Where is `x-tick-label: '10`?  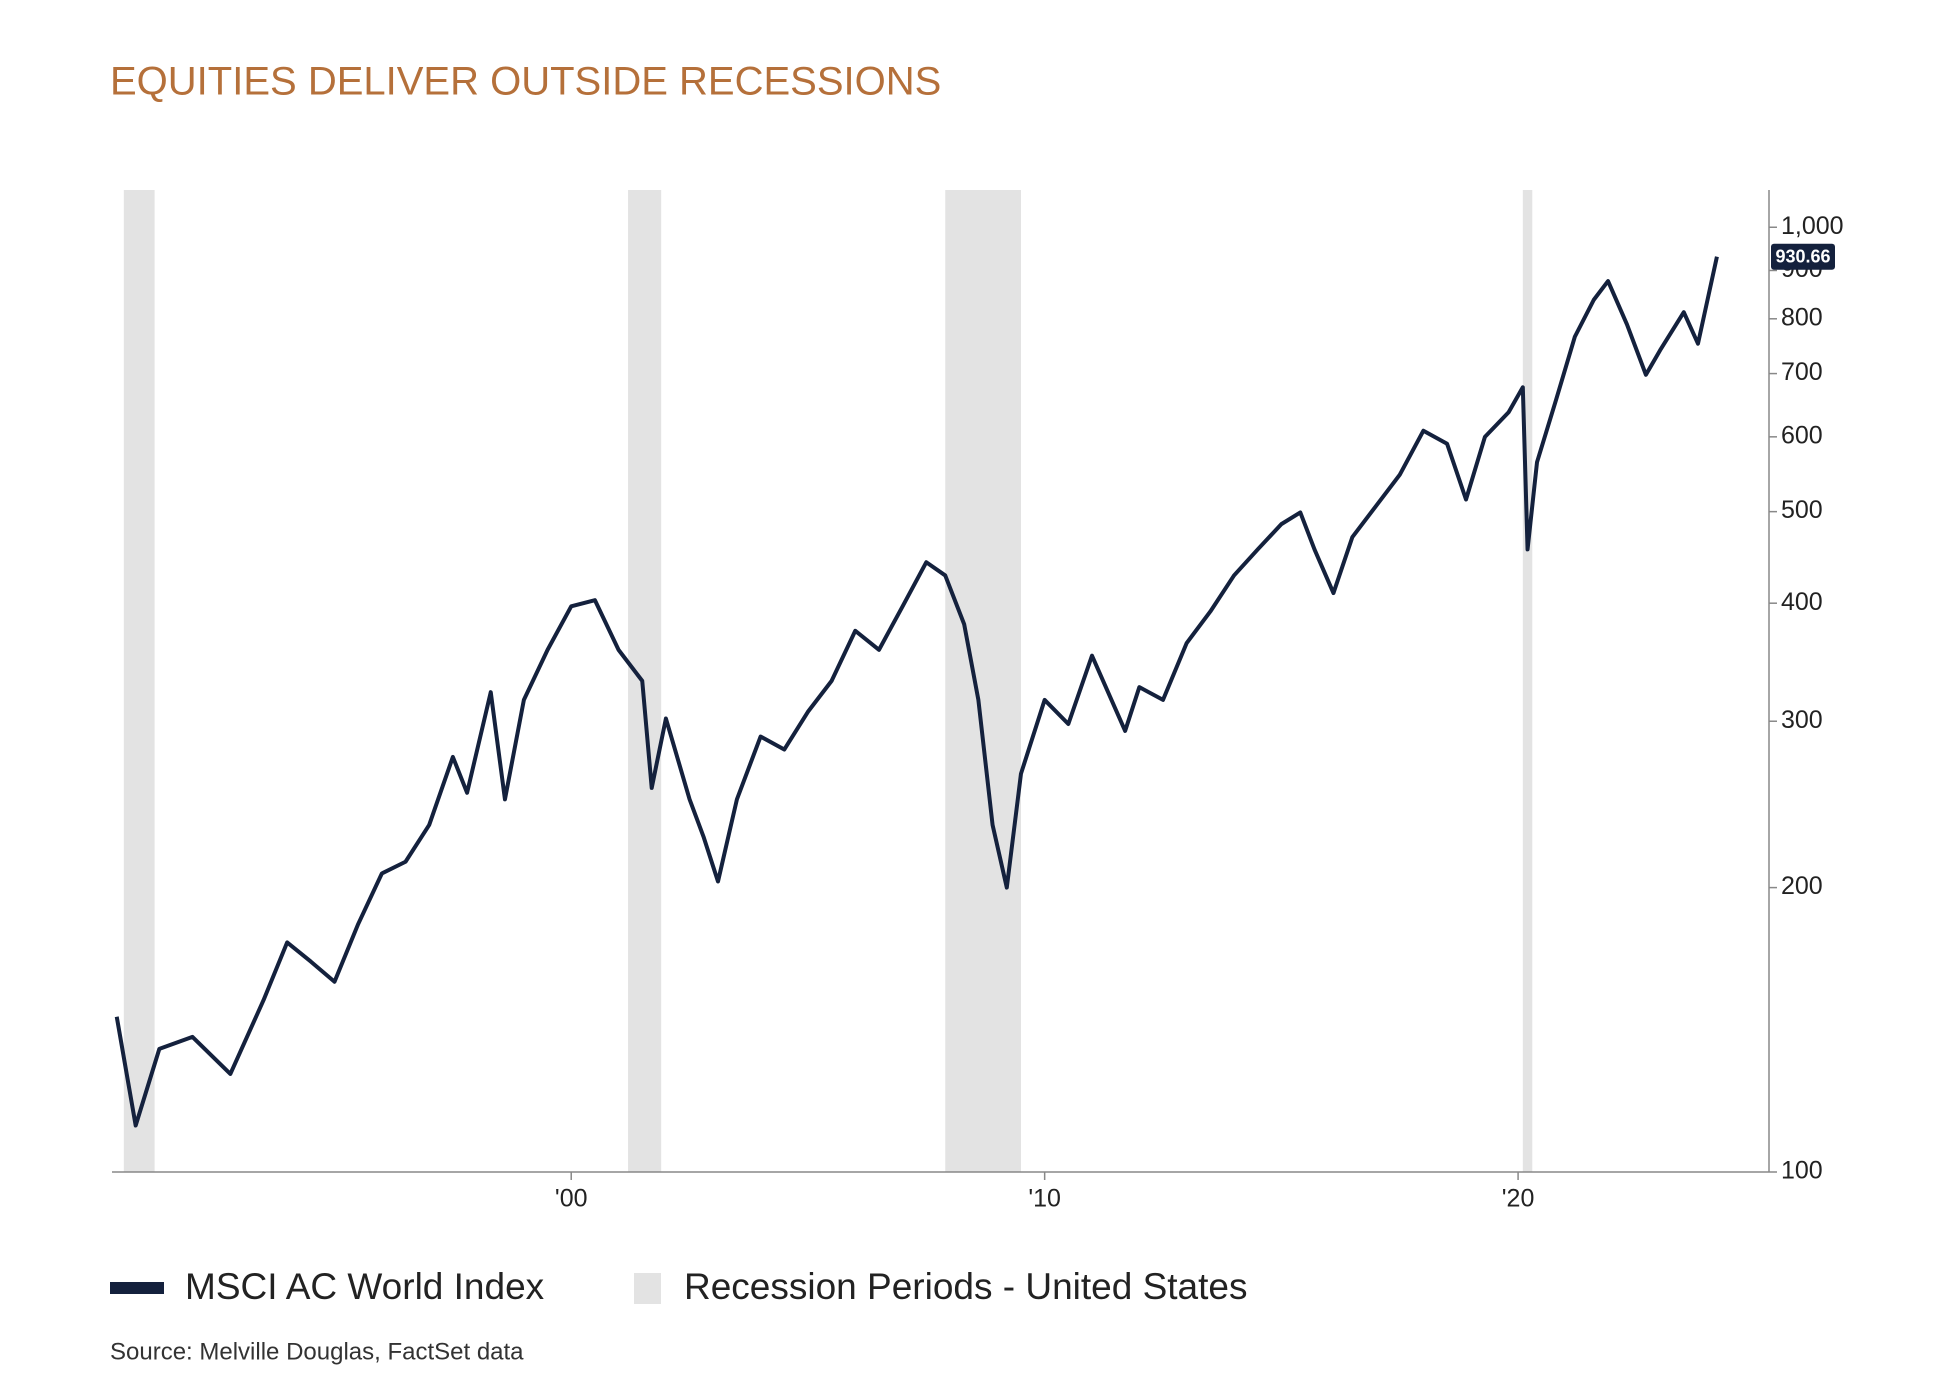
x-tick-label: '10 is located at coordinates (1044, 1199).